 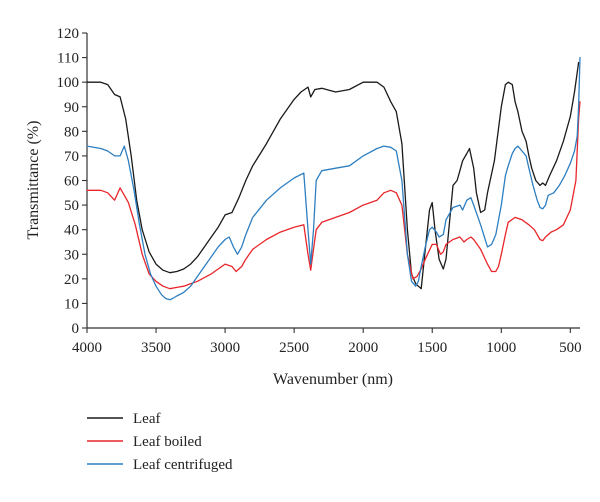 I want to click on x-tick-label: 1500, so click(x=432, y=348).